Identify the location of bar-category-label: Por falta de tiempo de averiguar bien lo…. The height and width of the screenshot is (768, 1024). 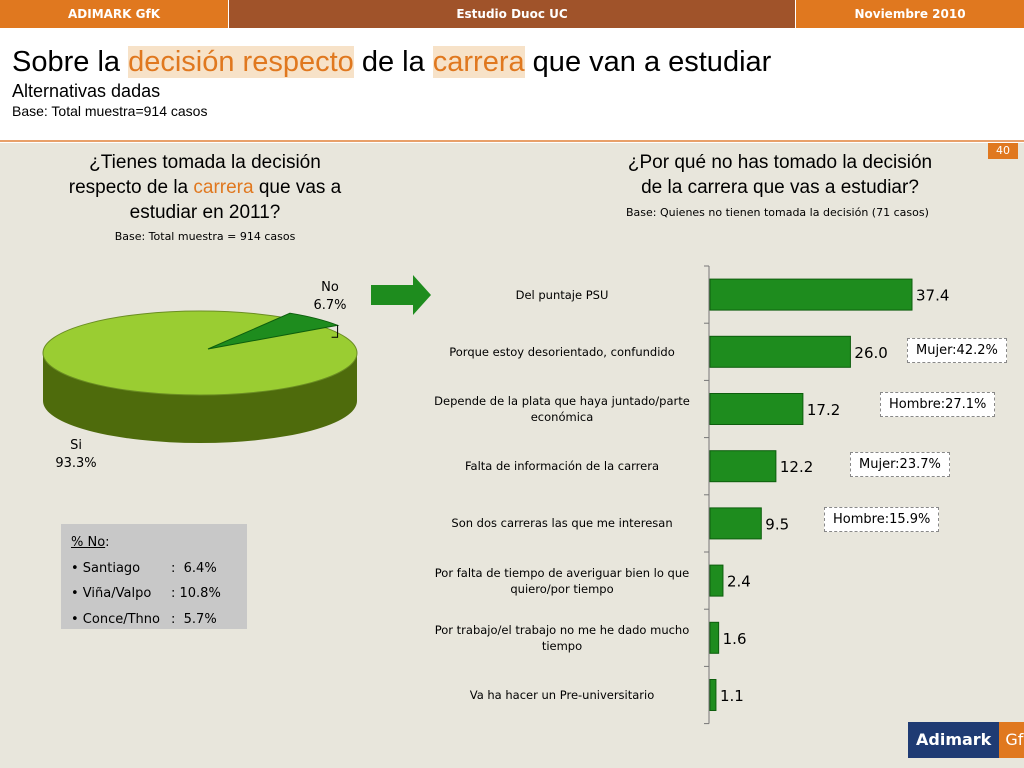
(562, 580).